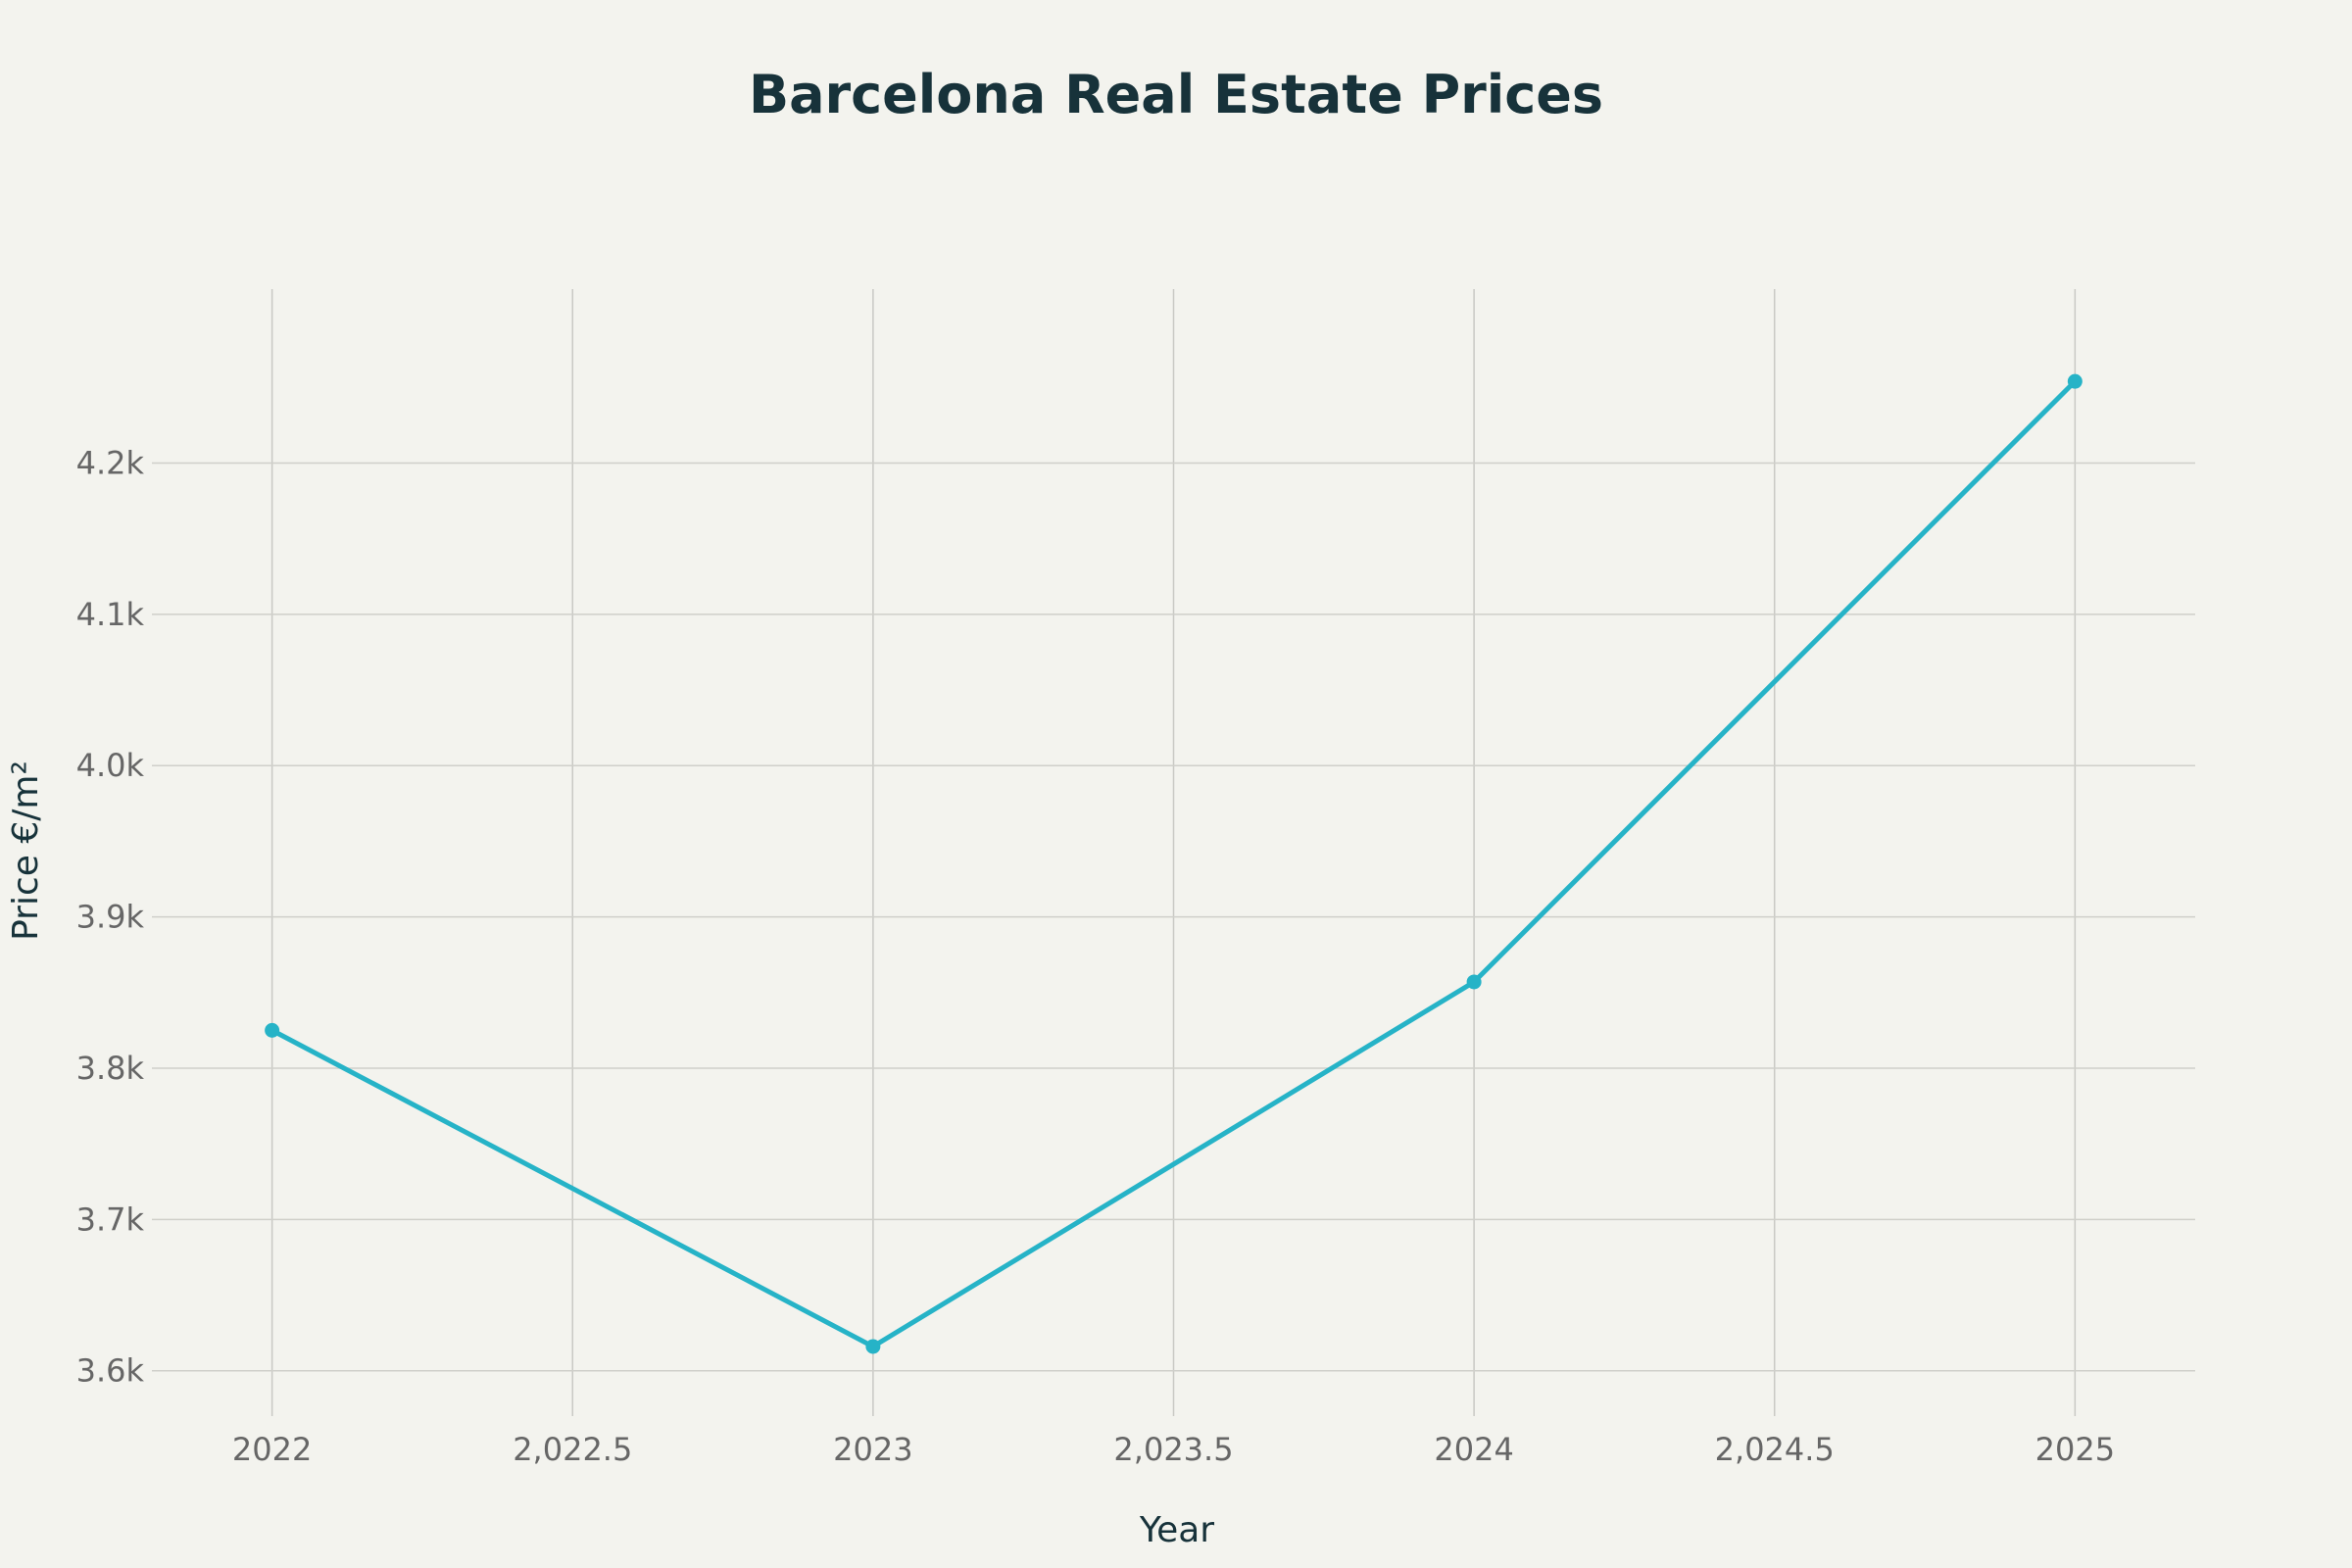 This screenshot has width=2352, height=1568. What do you see at coordinates (110, 1068) in the screenshot?
I see `y-tick-label: 3.8k` at bounding box center [110, 1068].